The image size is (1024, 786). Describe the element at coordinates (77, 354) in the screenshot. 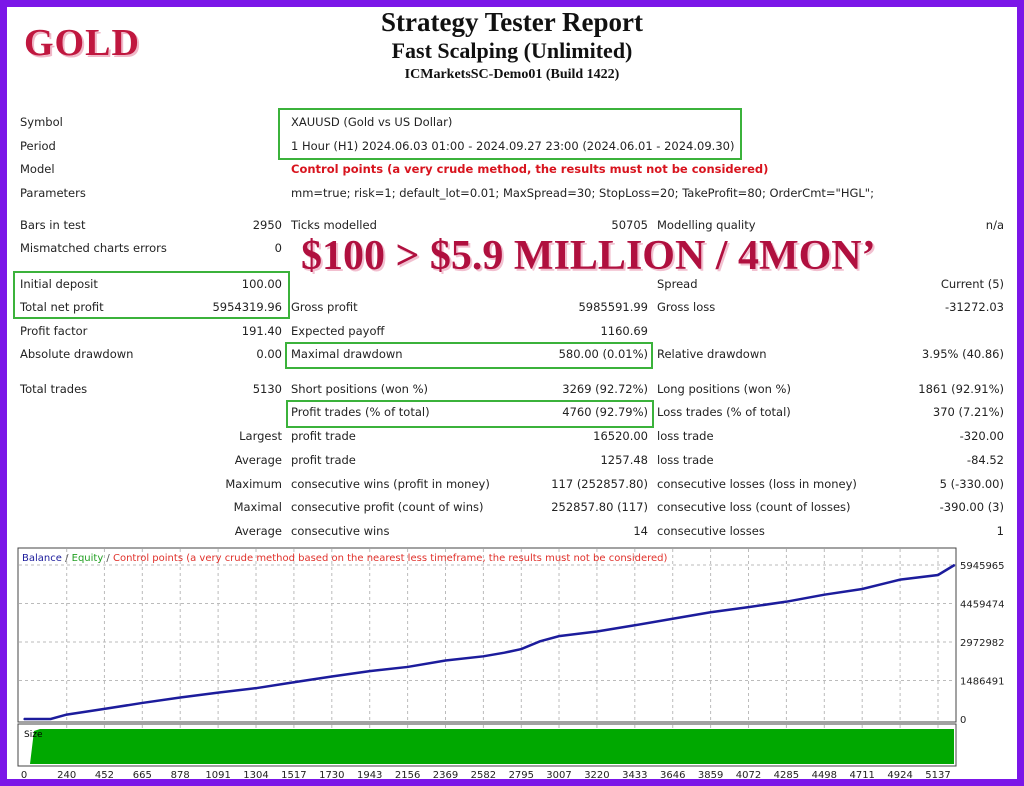

I see `stat-label: Absolute drawdown` at that location.